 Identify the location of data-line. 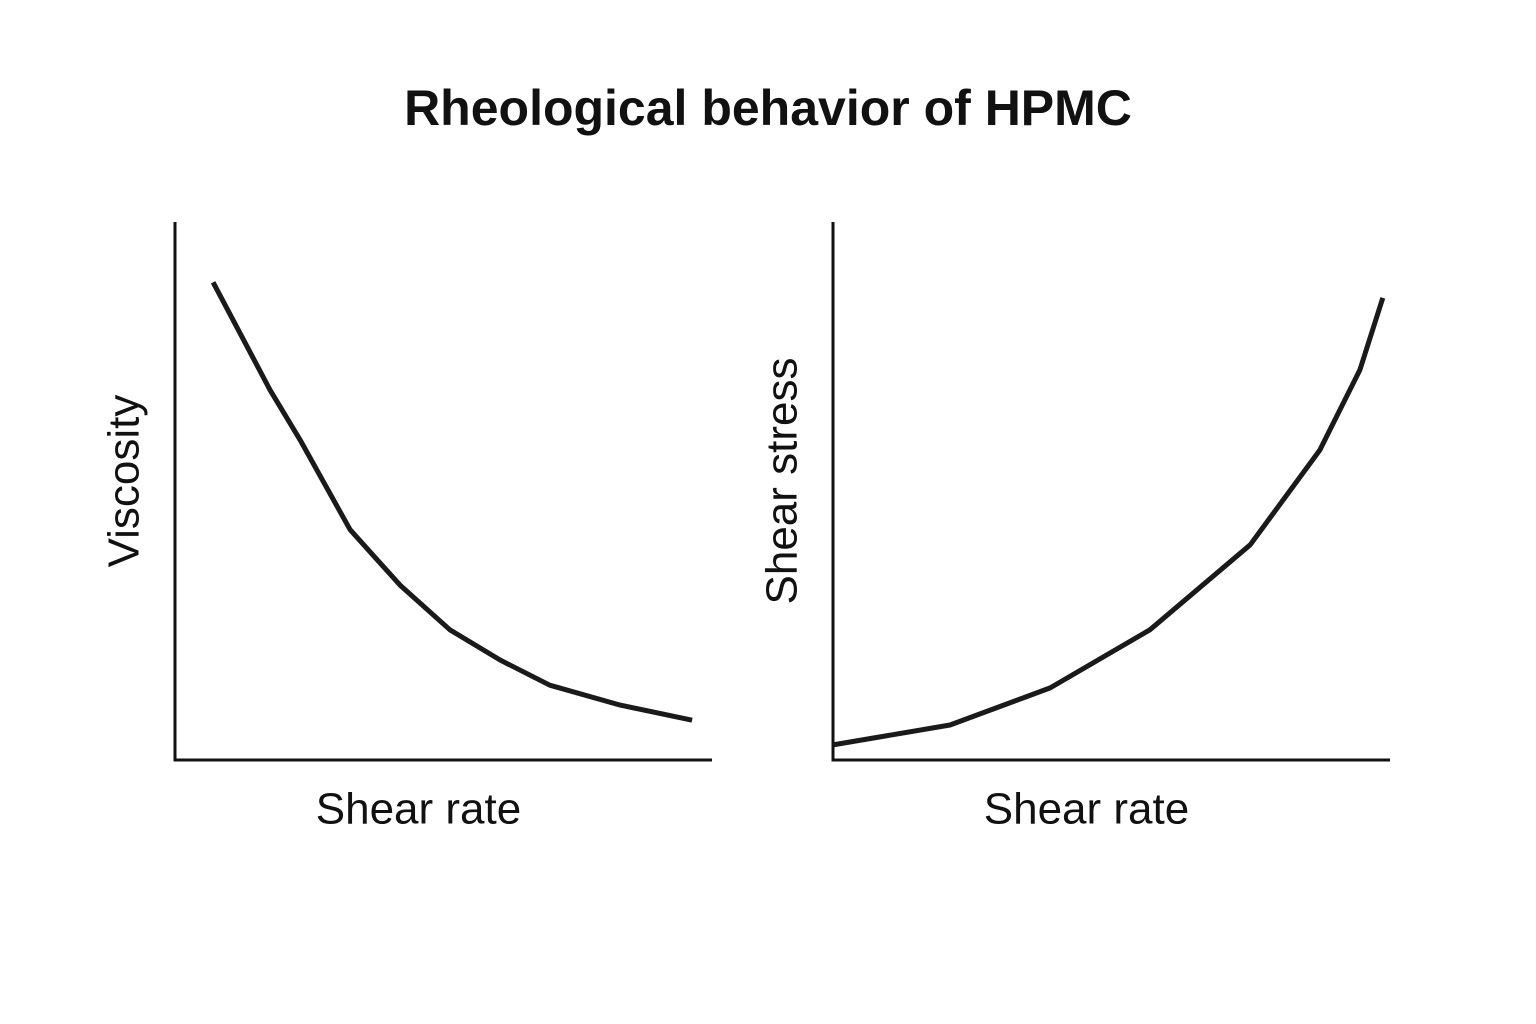
(451, 502).